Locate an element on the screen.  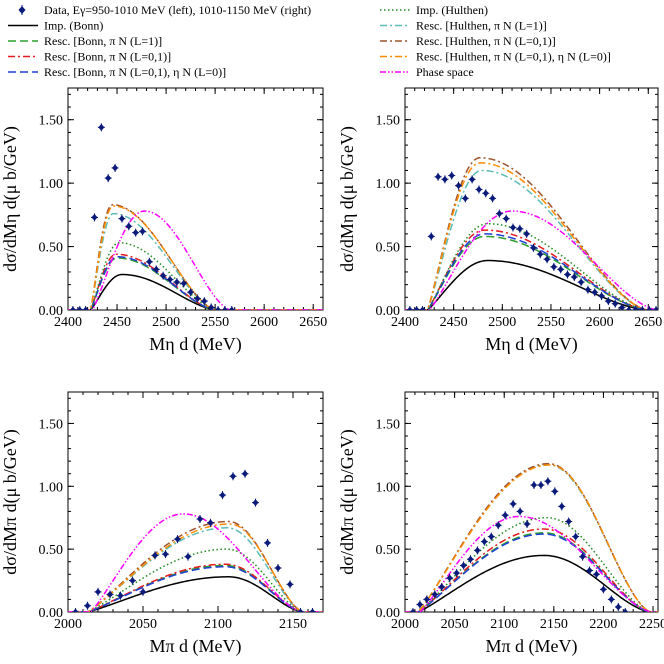
x-tick-label: 2100 is located at coordinates (504, 624).